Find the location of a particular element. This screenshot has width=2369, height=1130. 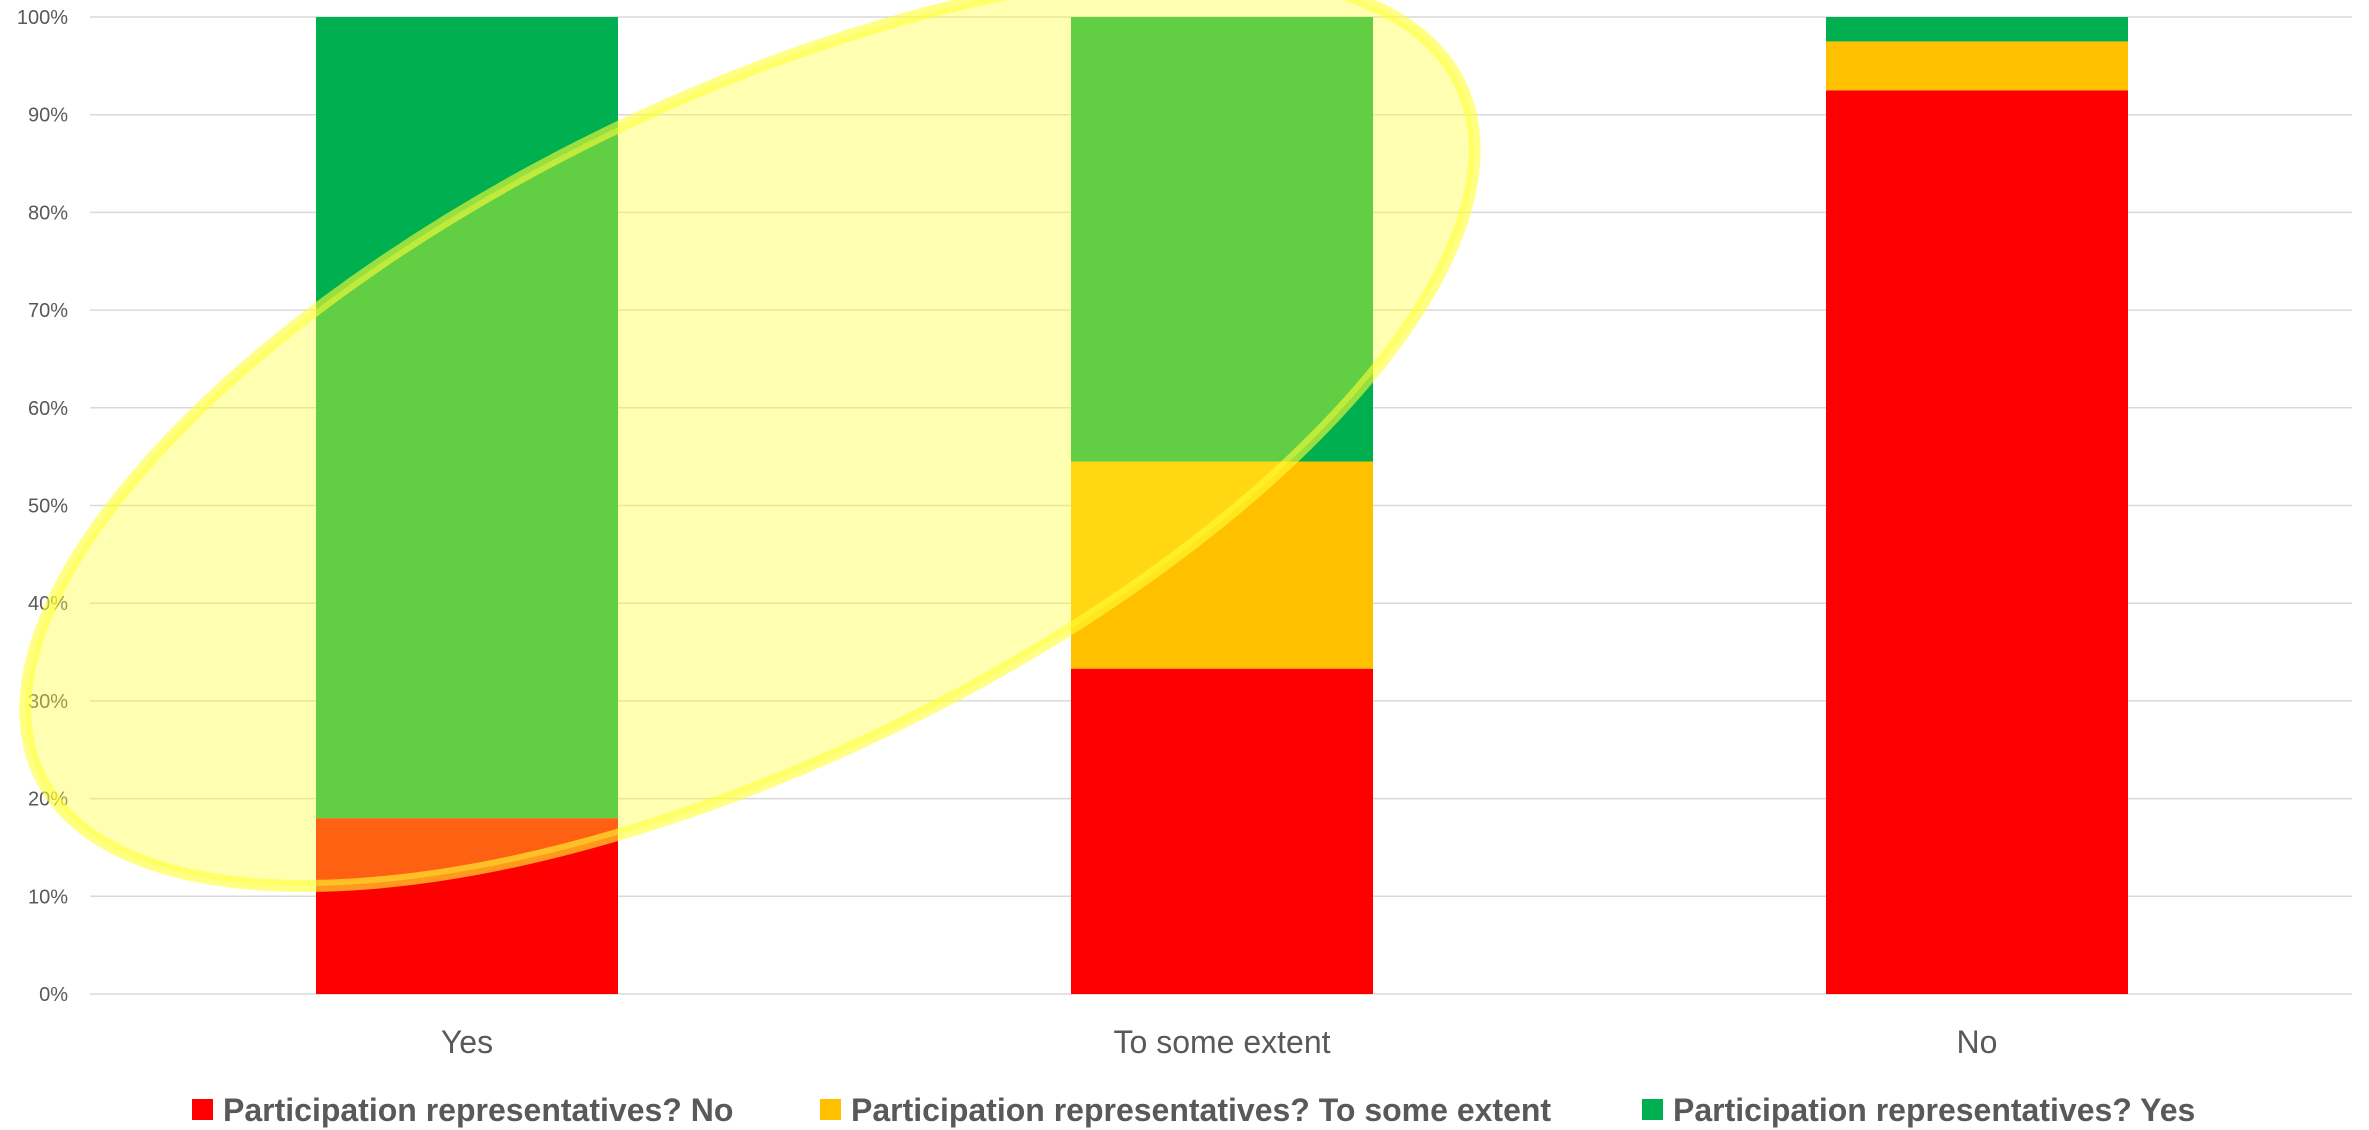

y-axis-tick-labels: 0%10%20%30%40%50%60%70%80%90%100% is located at coordinates (42, 506).